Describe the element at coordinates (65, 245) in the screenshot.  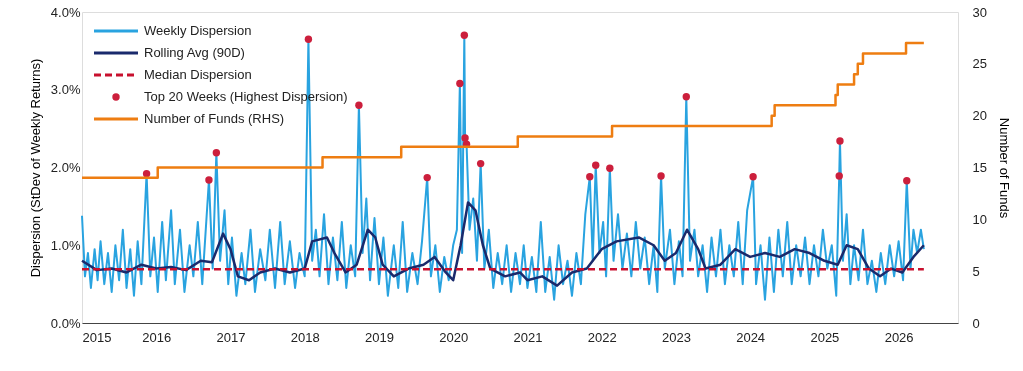
I see `y-tick-label: 1.0%` at that location.